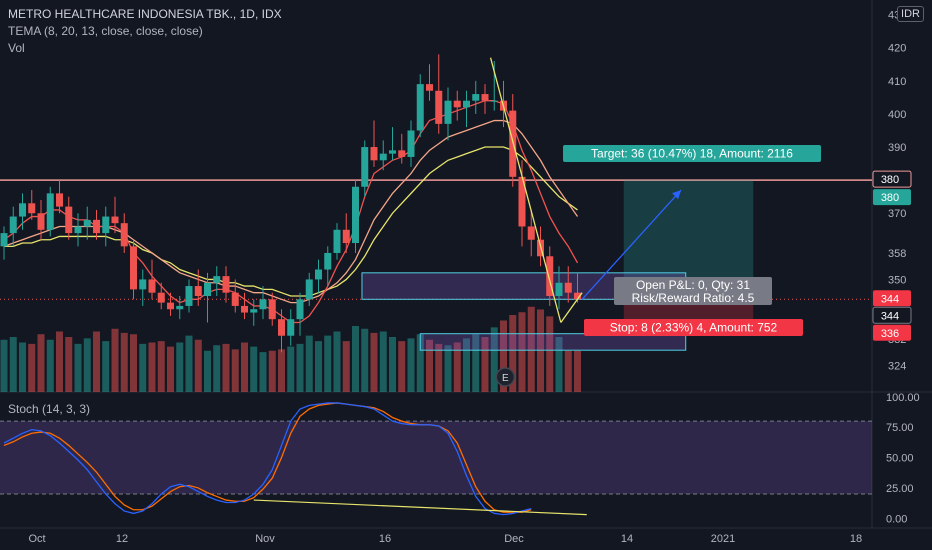 The image size is (932, 550). Describe the element at coordinates (897, 115) in the screenshot. I see `price-tick-label: 400` at that location.